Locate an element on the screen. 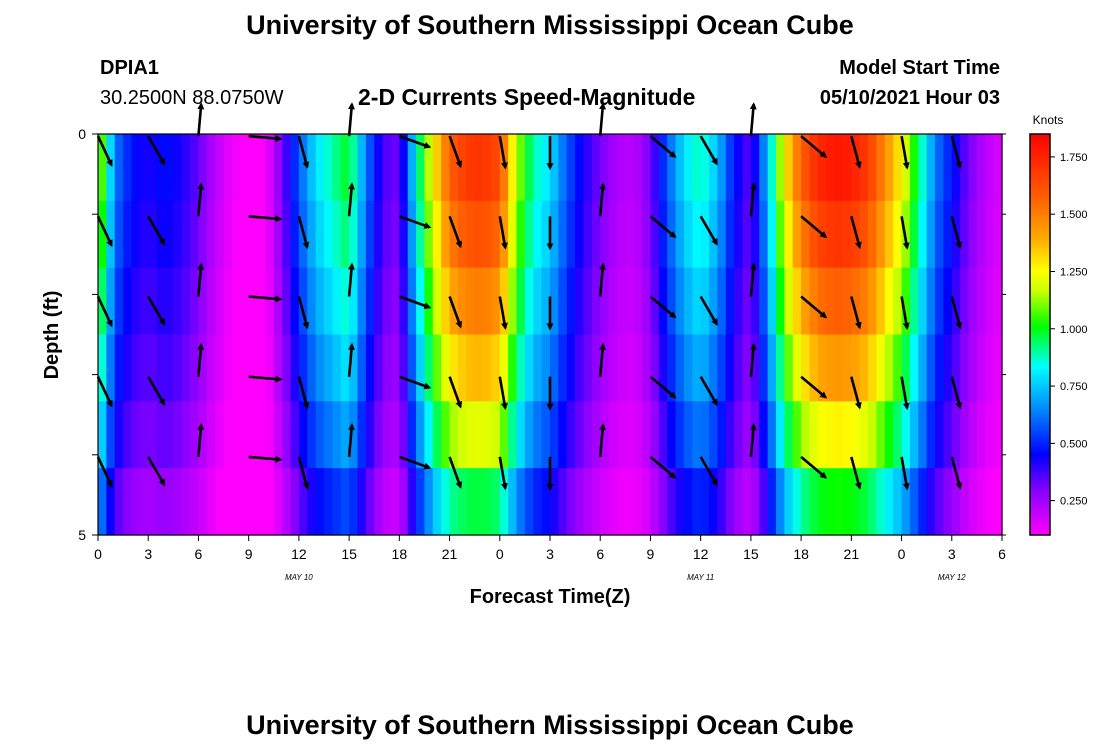  x-tick-label: 18 is located at coordinates (801, 554).